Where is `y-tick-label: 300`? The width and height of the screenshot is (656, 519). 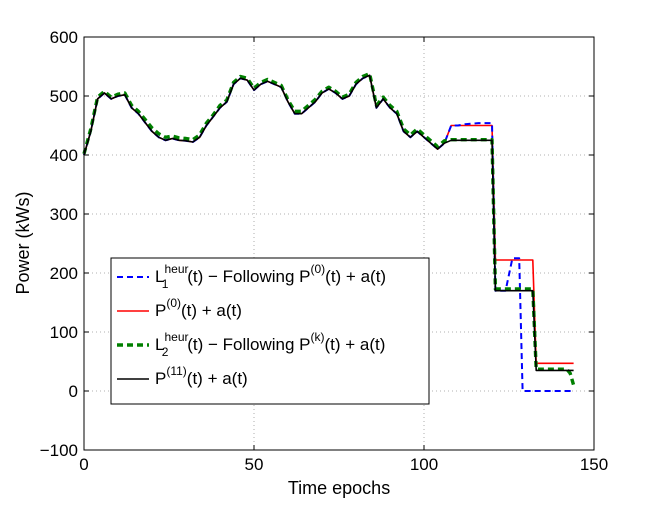
y-tick-label: 300 is located at coordinates (64, 214).